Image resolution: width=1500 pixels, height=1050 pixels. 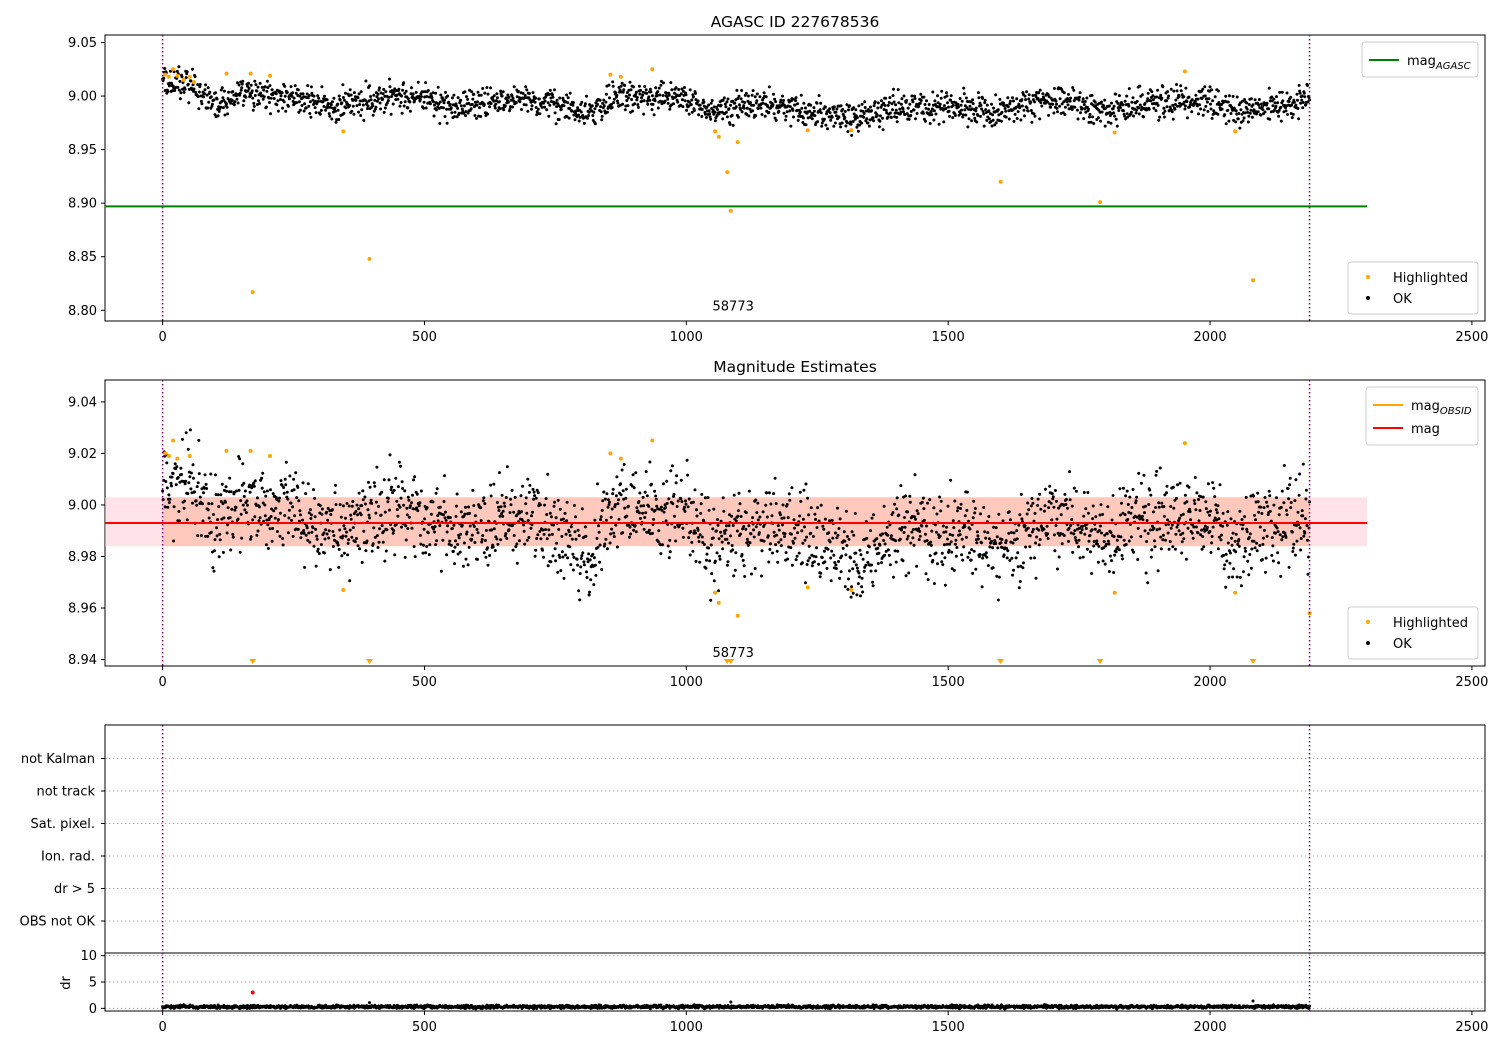 I want to click on highlighted-point, so click(x=343, y=131).